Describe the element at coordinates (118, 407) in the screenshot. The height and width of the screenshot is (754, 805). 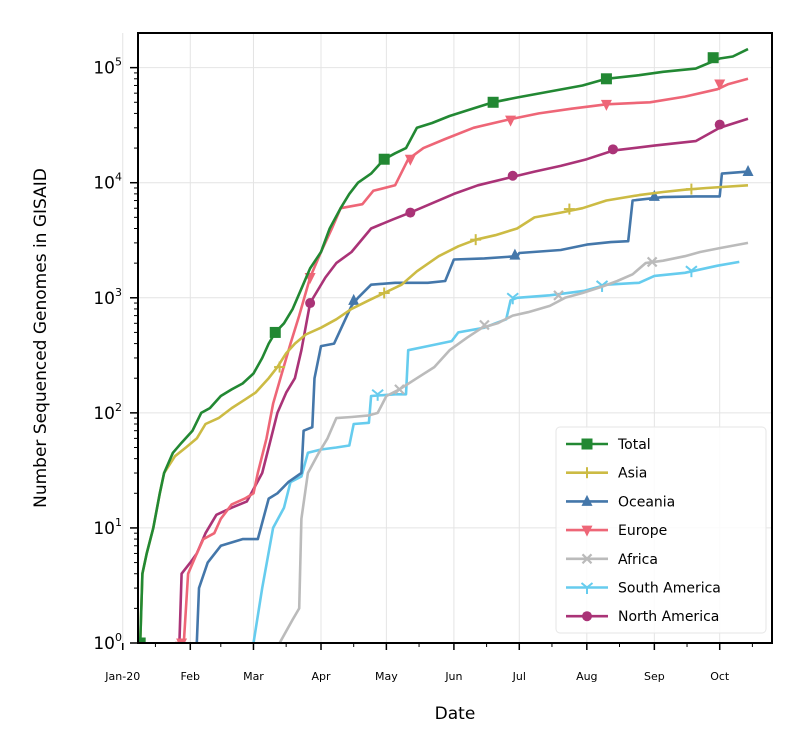
I see `y-tick-exponent: 2` at that location.